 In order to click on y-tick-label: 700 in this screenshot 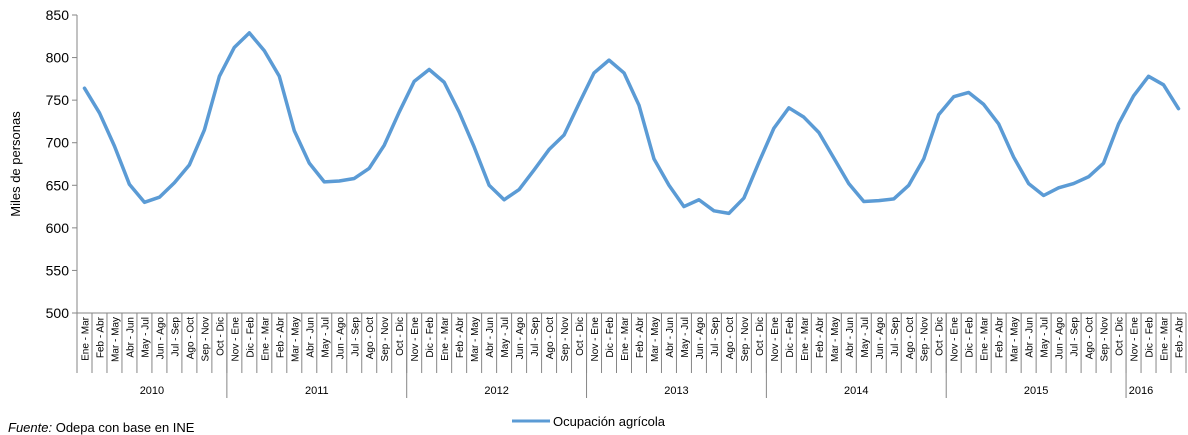, I will do `click(58, 143)`.